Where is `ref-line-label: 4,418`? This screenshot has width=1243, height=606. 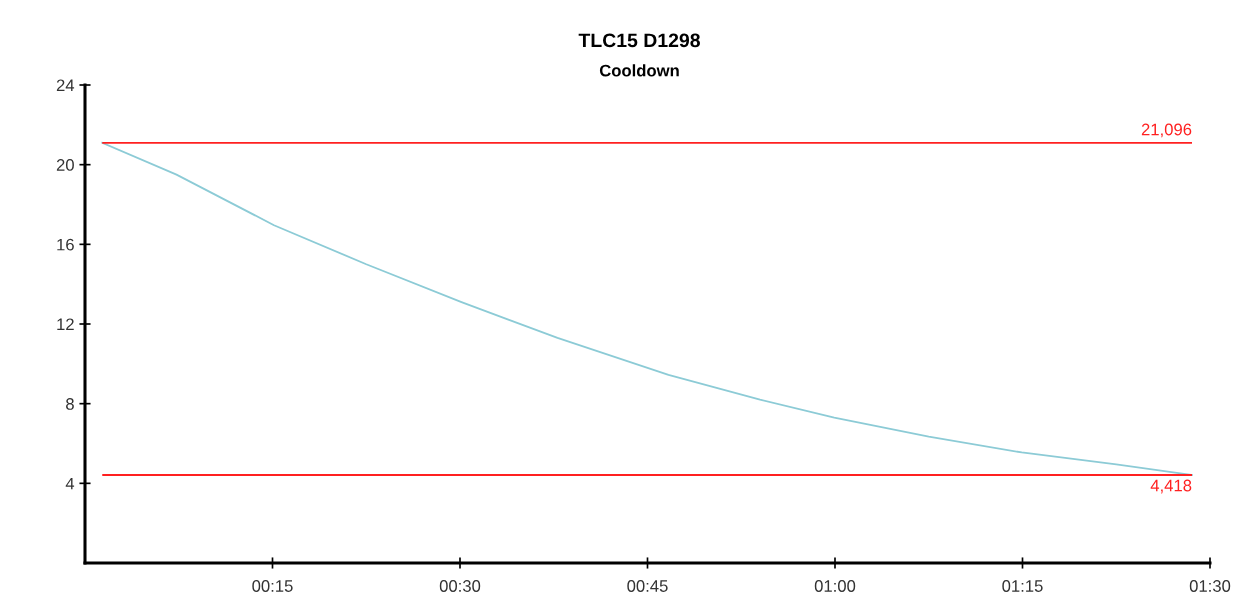 ref-line-label: 4,418 is located at coordinates (1171, 486).